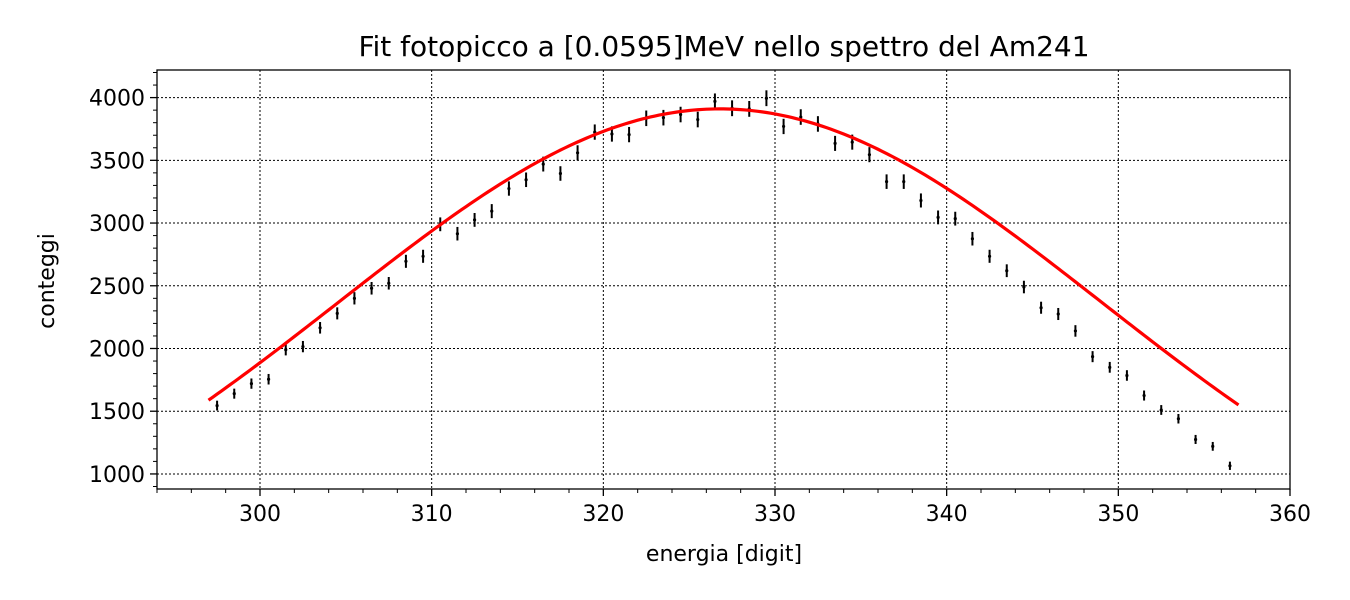 The image size is (1350, 600). Describe the element at coordinates (1290, 514) in the screenshot. I see `x-tick-label: 360` at that location.